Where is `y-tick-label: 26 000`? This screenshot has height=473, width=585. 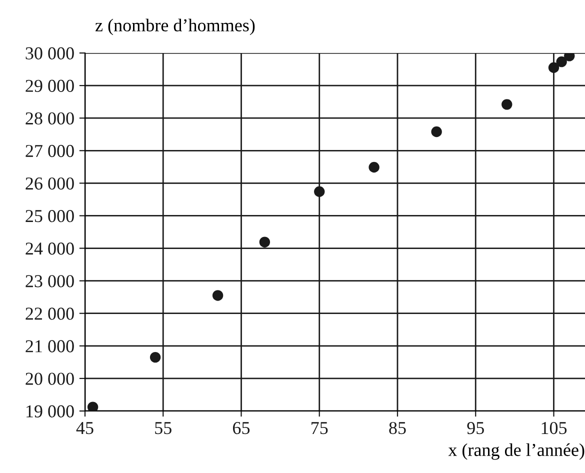
y-tick-label: 26 000 is located at coordinates (50, 183).